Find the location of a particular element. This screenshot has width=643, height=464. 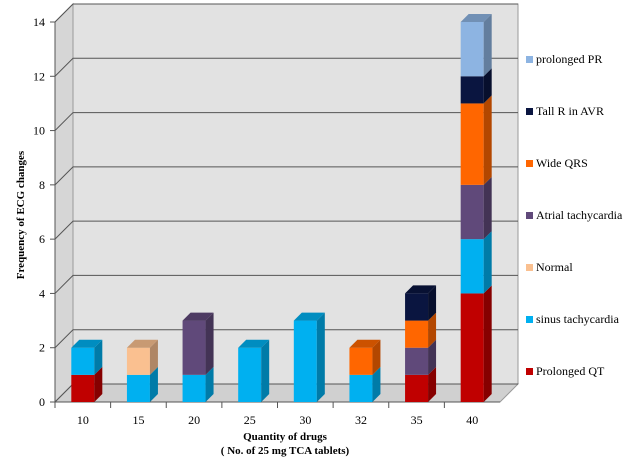

y-tick-label: 10 is located at coordinates (39, 131).